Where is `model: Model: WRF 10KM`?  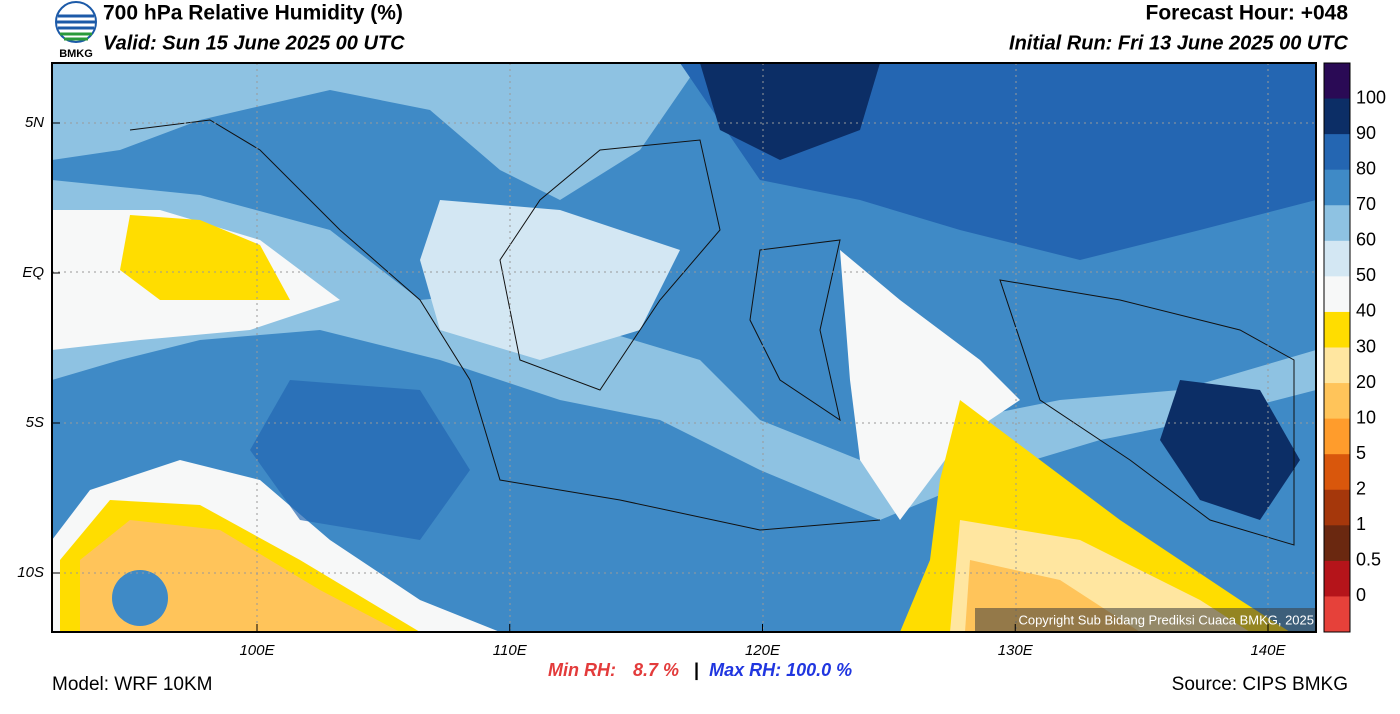
model: Model: WRF 10KM is located at coordinates (132, 684).